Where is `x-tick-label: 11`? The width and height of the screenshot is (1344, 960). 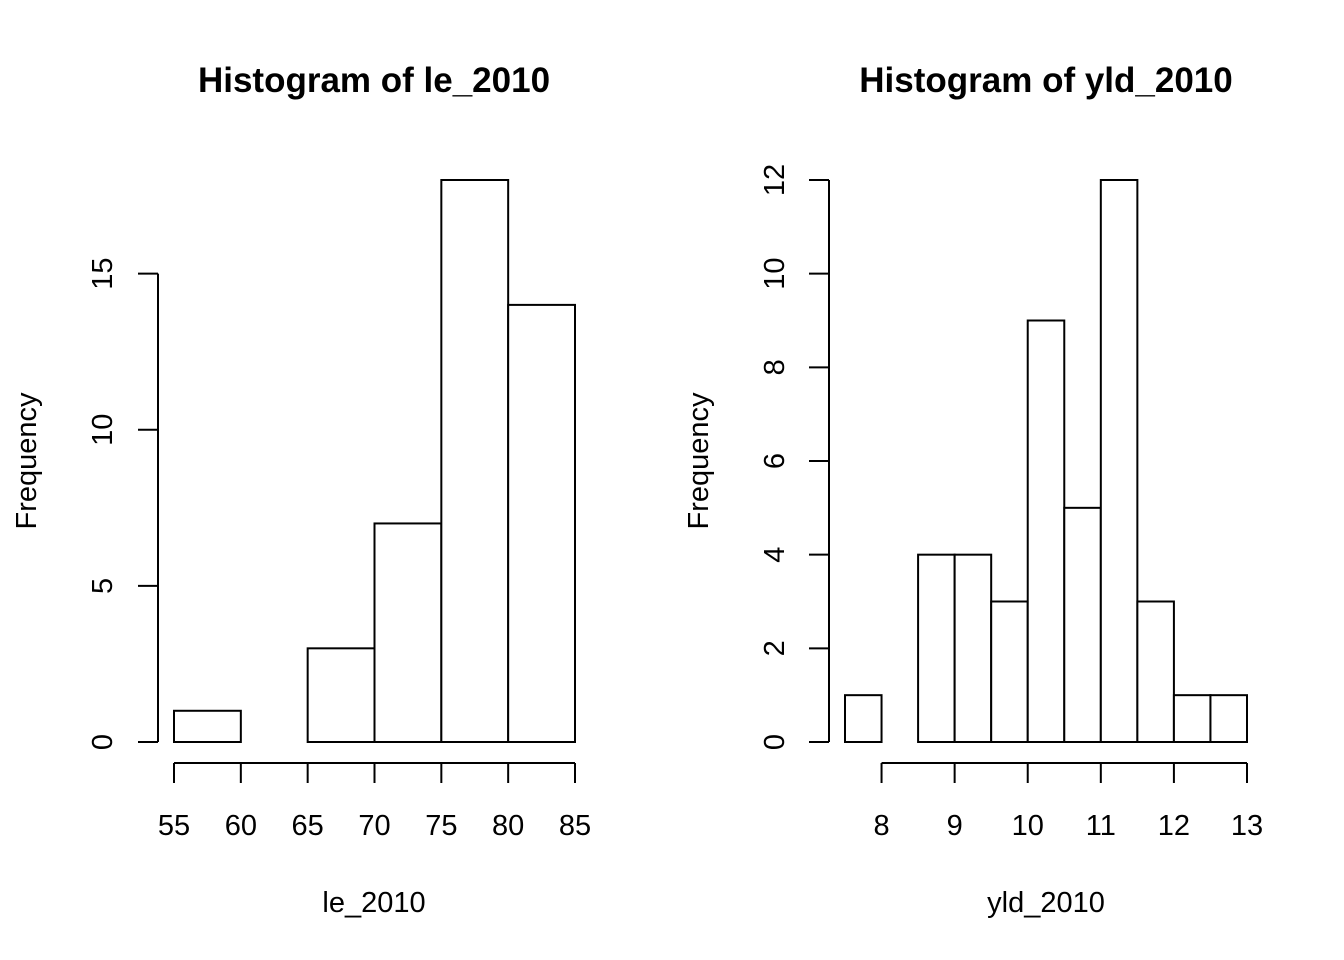
x-tick-label: 11 is located at coordinates (1101, 826).